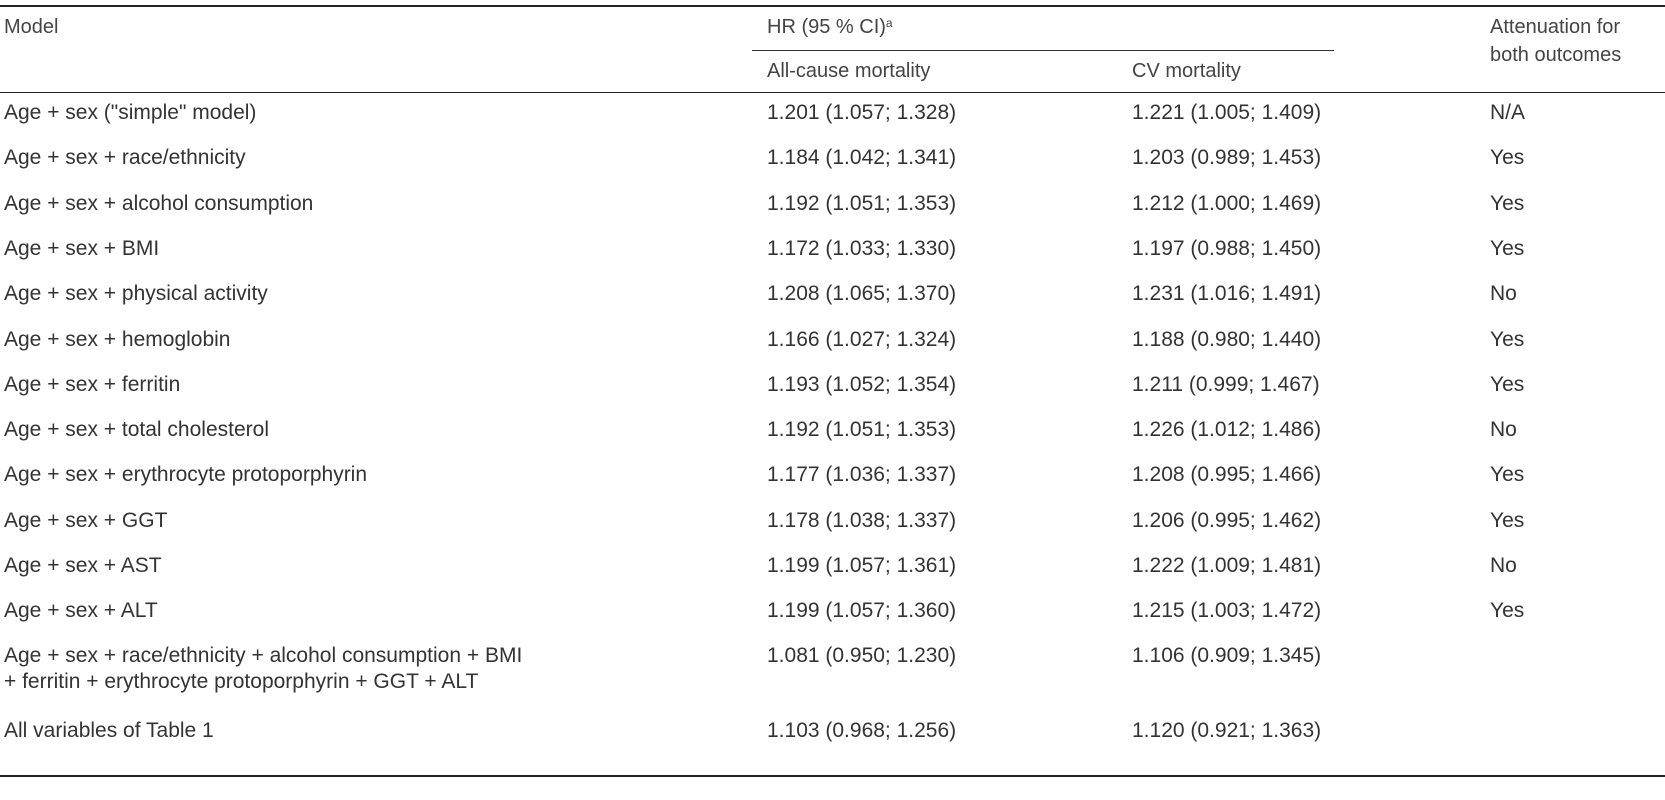 The height and width of the screenshot is (800, 1665). What do you see at coordinates (826, 27) in the screenshot?
I see `header-hr-label: HR (95 % CI)` at bounding box center [826, 27].